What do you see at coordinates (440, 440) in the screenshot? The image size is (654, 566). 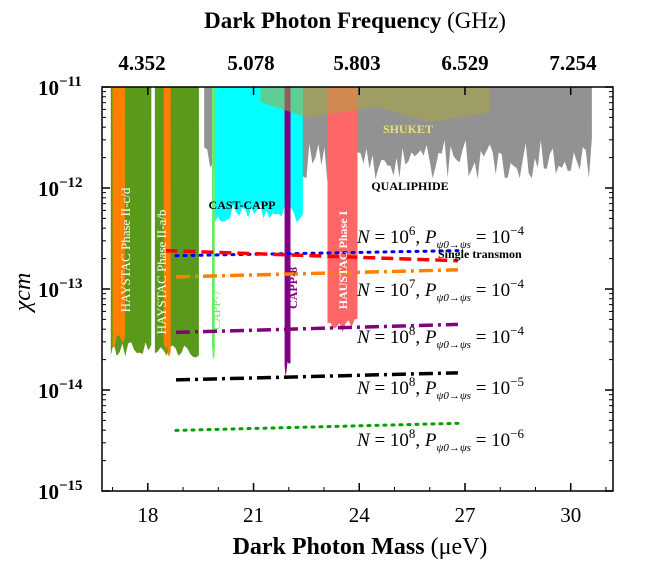 I see `projection-label: N = 108, Pψ0→ψs = 10−6` at bounding box center [440, 440].